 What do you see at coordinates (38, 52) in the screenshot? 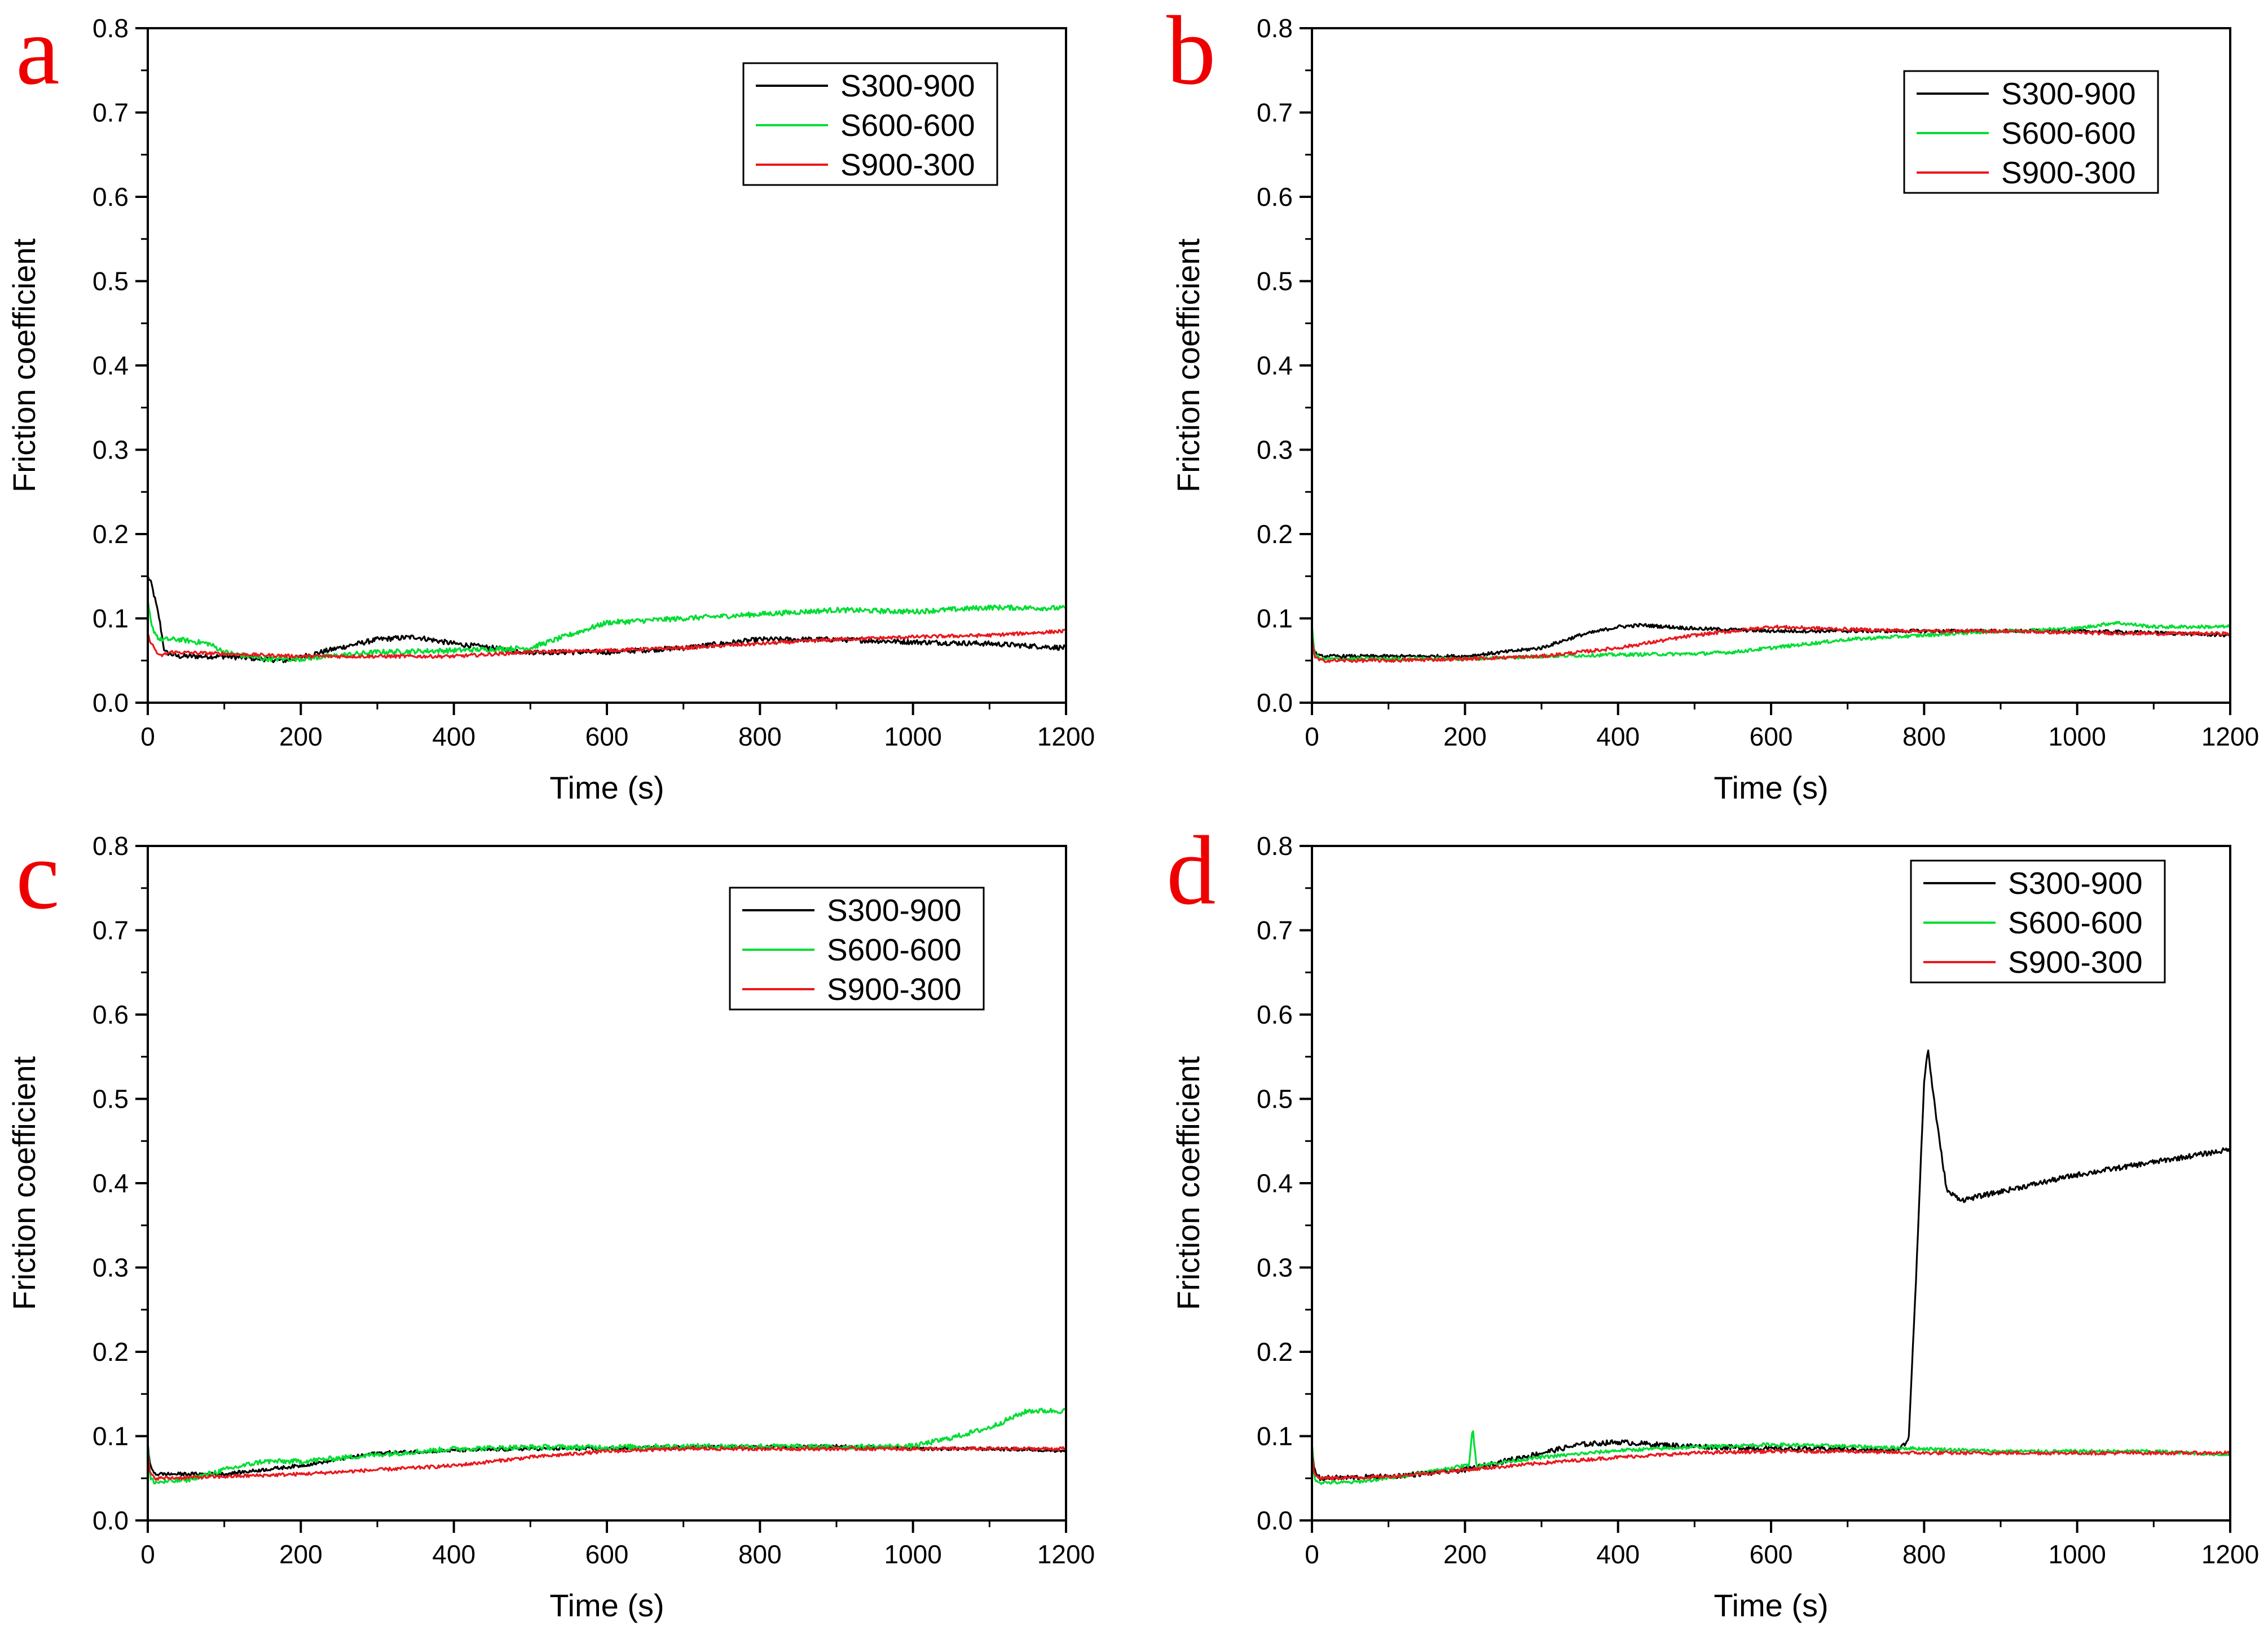
I see `panel-letter: a` at bounding box center [38, 52].